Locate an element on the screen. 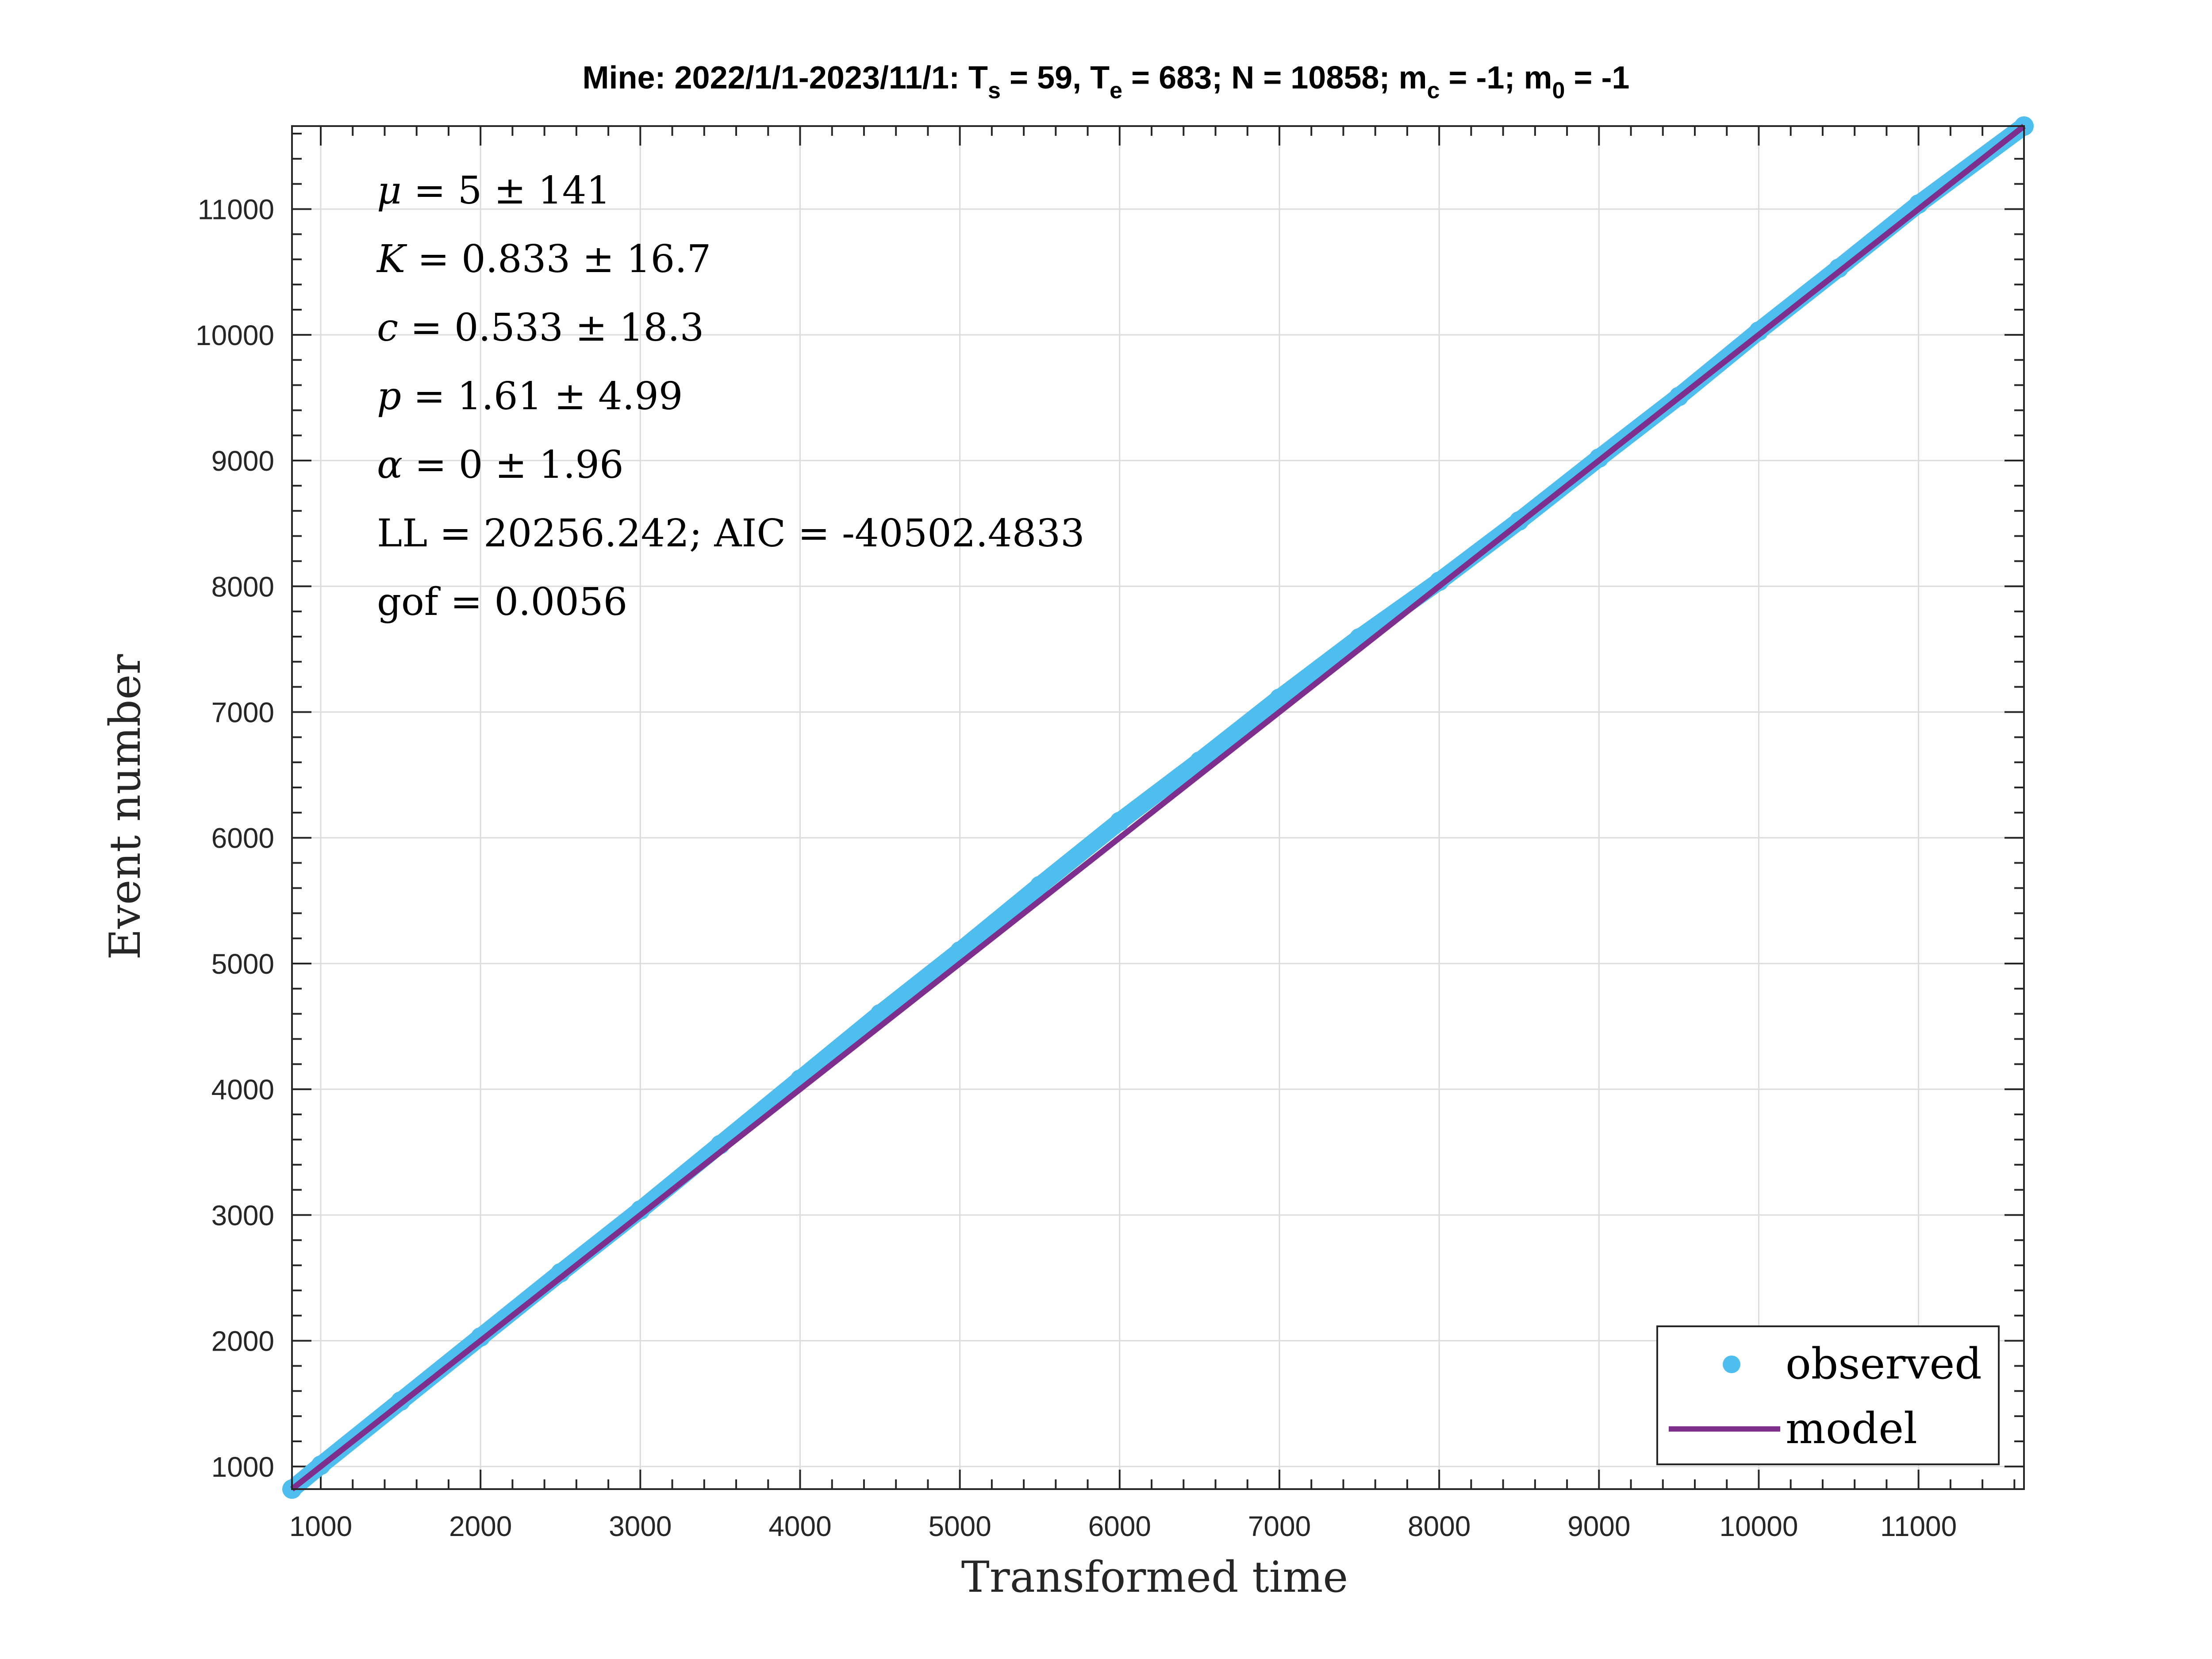  y-tick-label: 11000 is located at coordinates (236, 210).